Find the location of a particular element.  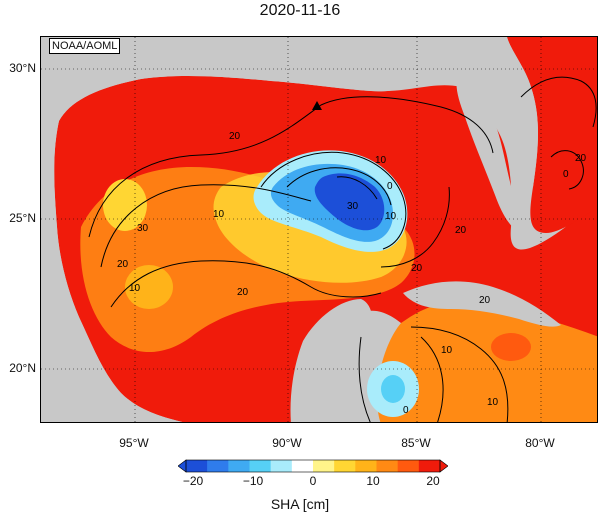

sha-patch-southwest is located at coordinates (149, 287).